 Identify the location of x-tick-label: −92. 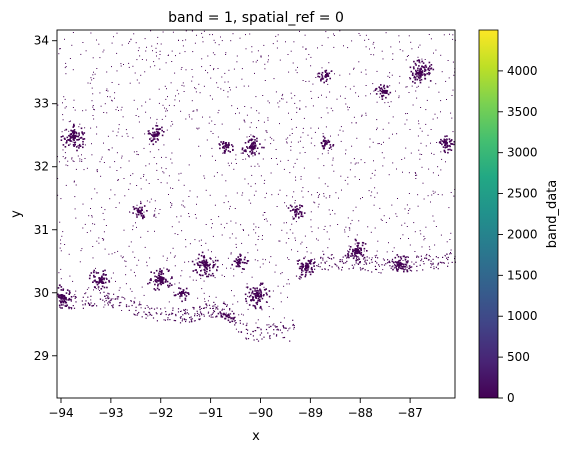
(160, 413).